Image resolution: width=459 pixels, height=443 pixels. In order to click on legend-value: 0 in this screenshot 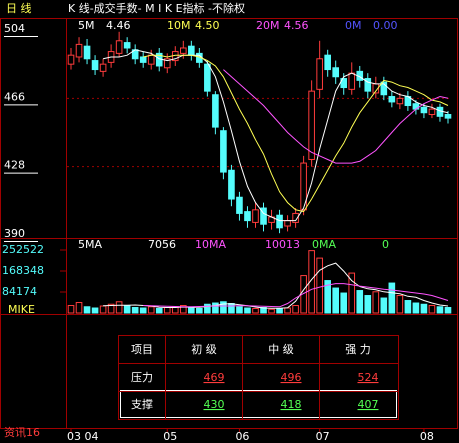, I will do `click(385, 244)`.